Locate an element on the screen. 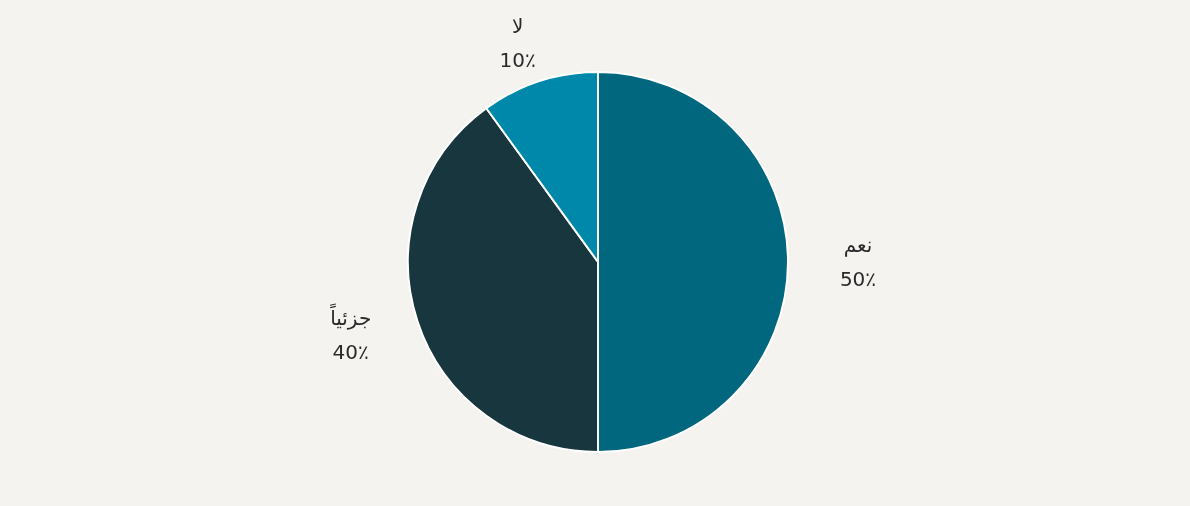 The width and height of the screenshot is (1190, 506). data-label: 10٪ is located at coordinates (517, 60).